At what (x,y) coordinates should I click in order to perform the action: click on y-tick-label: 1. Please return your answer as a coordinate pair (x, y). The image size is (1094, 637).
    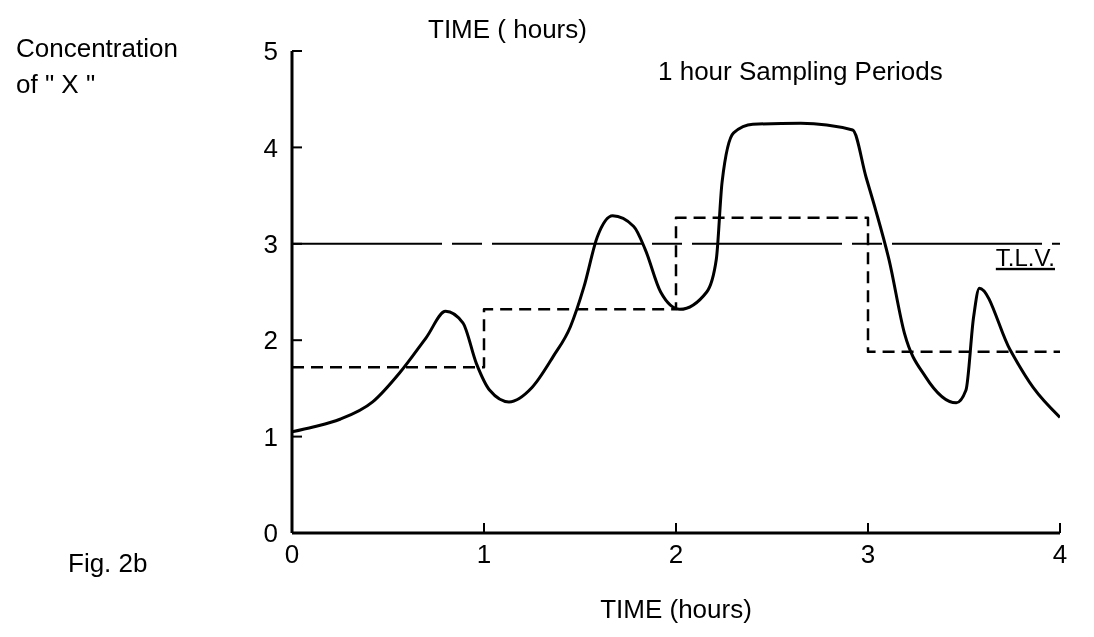
    Looking at the image, I should click on (270, 436).